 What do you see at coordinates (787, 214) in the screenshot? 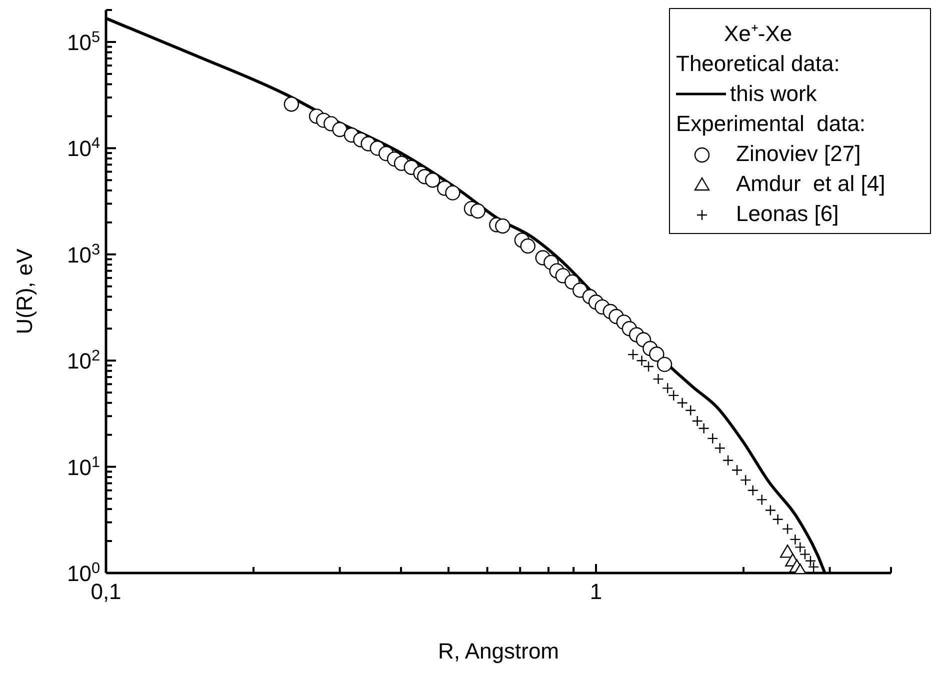
I see `legend-label: Leonas [6]` at bounding box center [787, 214].